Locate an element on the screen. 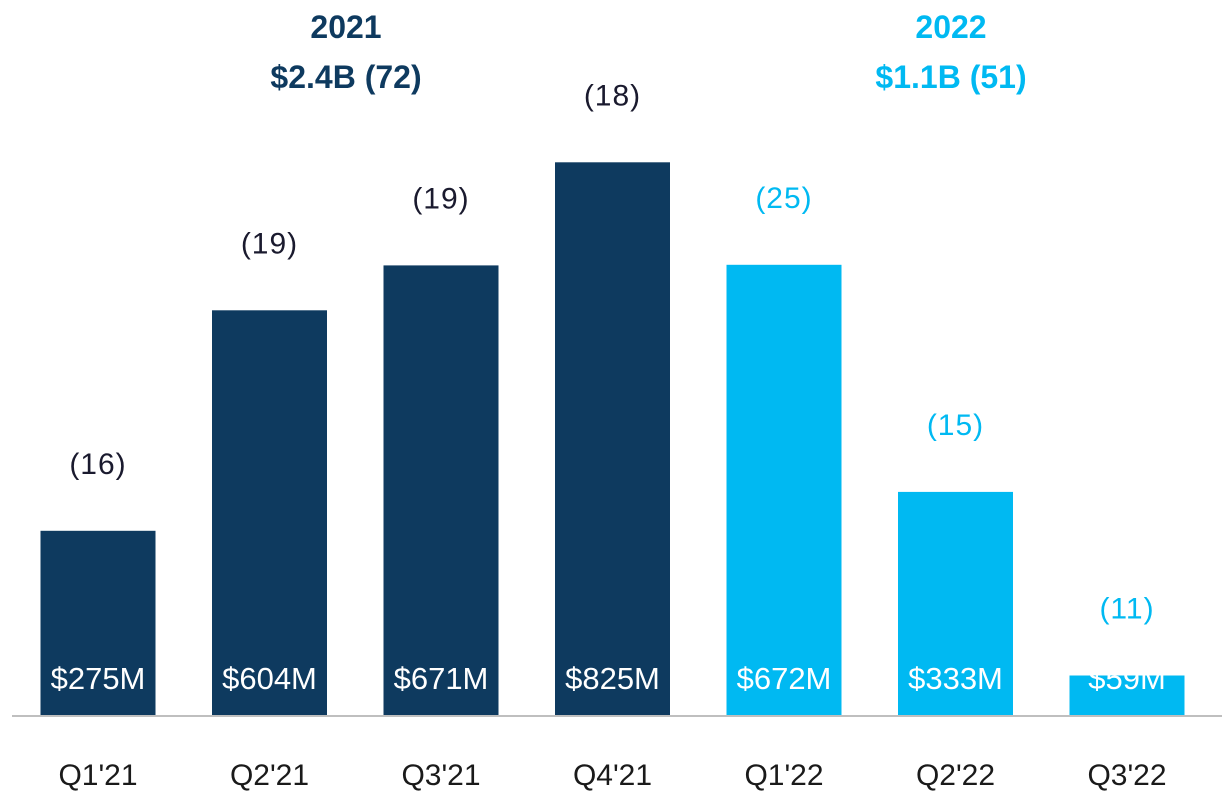 This screenshot has height=798, width=1230. count-label: (25) is located at coordinates (783, 198).